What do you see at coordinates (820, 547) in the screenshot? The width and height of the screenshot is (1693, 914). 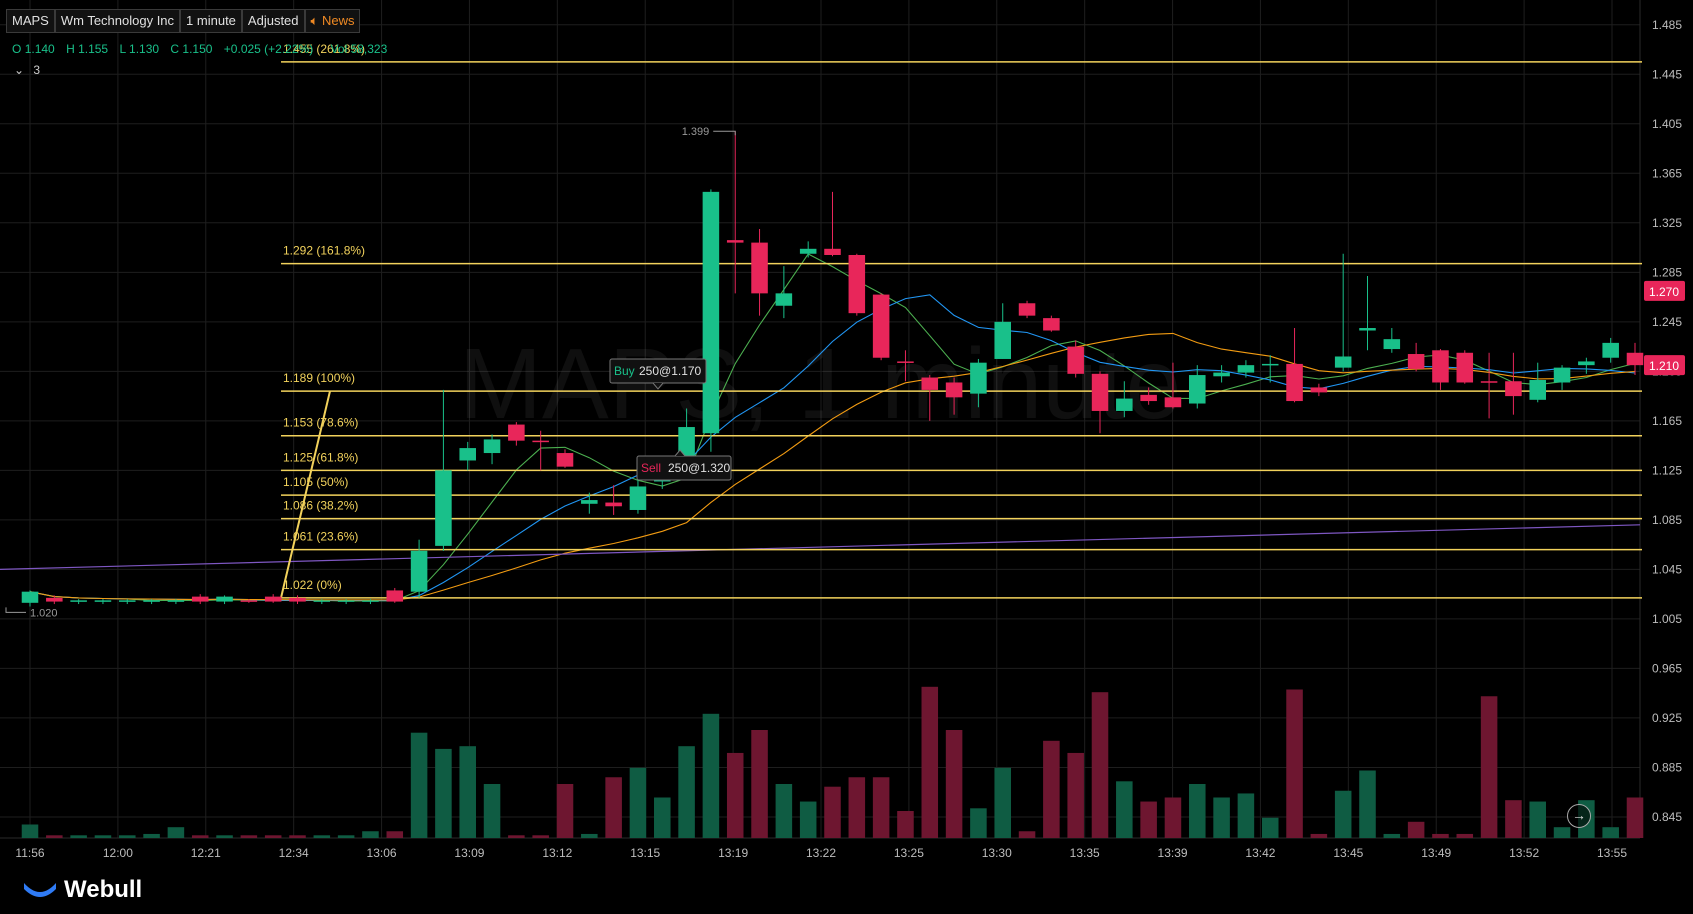 I see `ma-long-line` at bounding box center [820, 547].